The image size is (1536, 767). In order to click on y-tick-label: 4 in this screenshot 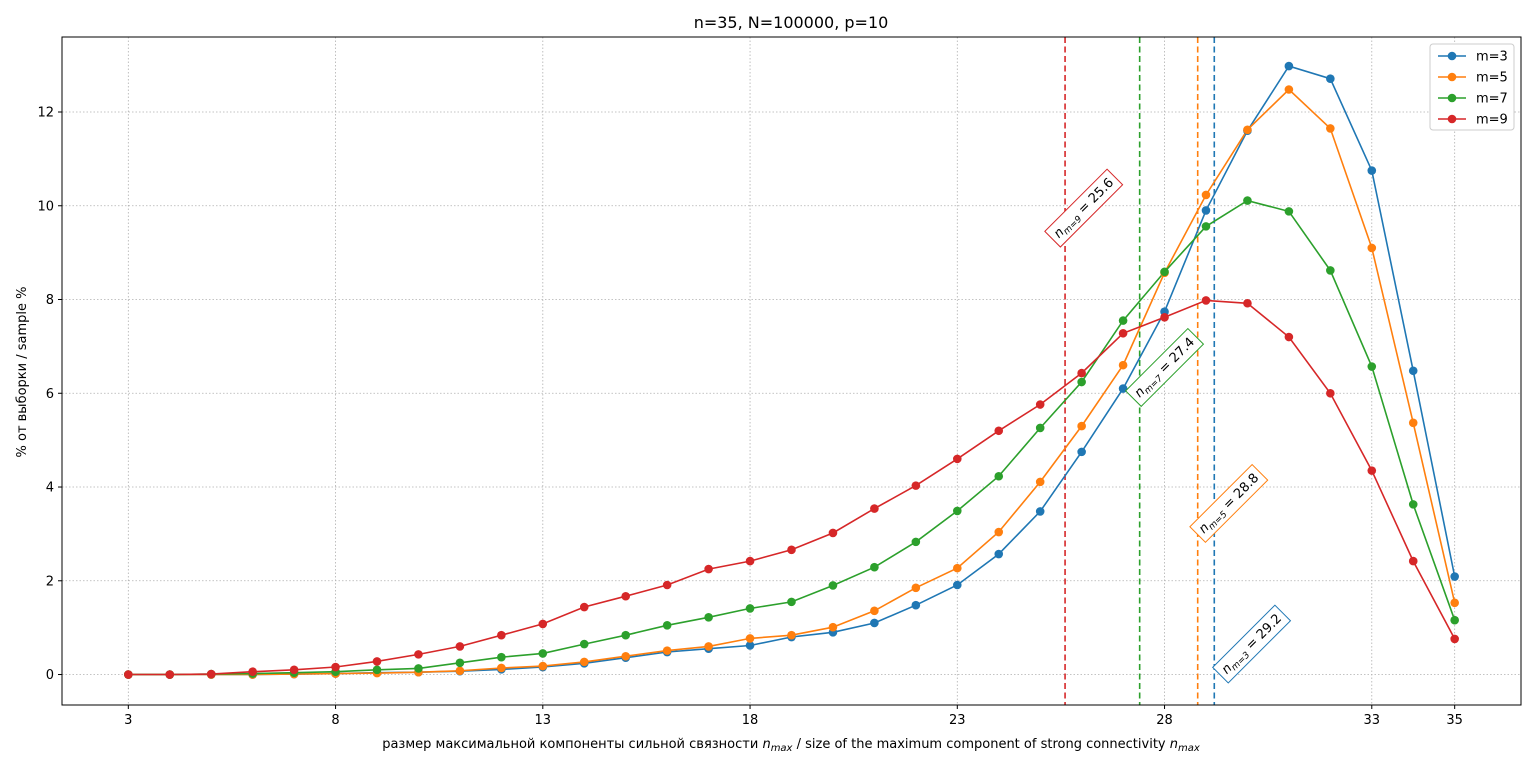, I will do `click(50, 488)`.